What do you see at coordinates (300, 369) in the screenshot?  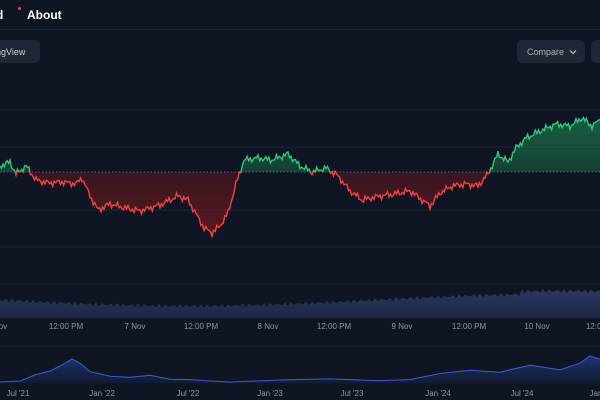 I see `navigator` at bounding box center [300, 369].